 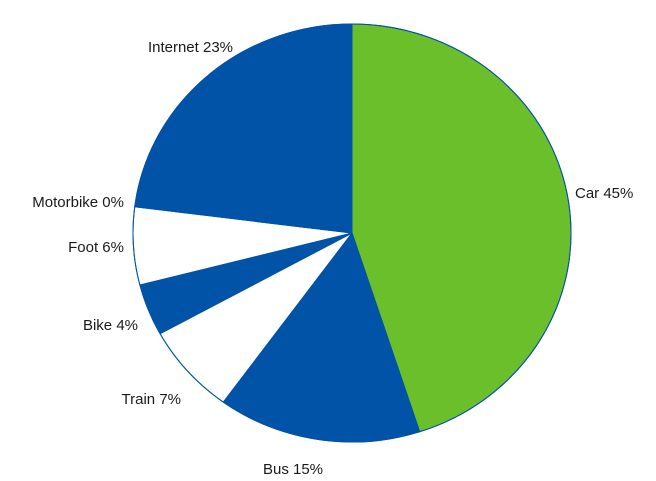 I want to click on pie-label-car: Car 45%, so click(x=604, y=193).